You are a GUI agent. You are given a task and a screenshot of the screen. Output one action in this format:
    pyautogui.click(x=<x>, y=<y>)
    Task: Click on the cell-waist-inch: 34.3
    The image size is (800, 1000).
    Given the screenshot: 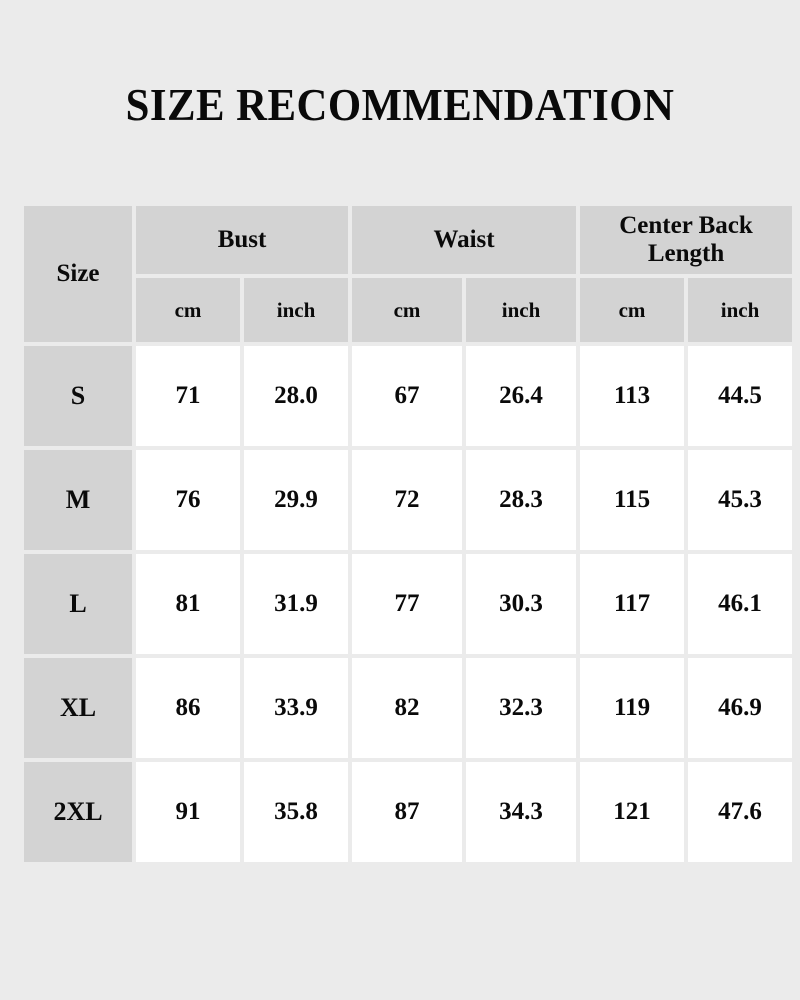 What is the action you would take?
    pyautogui.click(x=521, y=812)
    